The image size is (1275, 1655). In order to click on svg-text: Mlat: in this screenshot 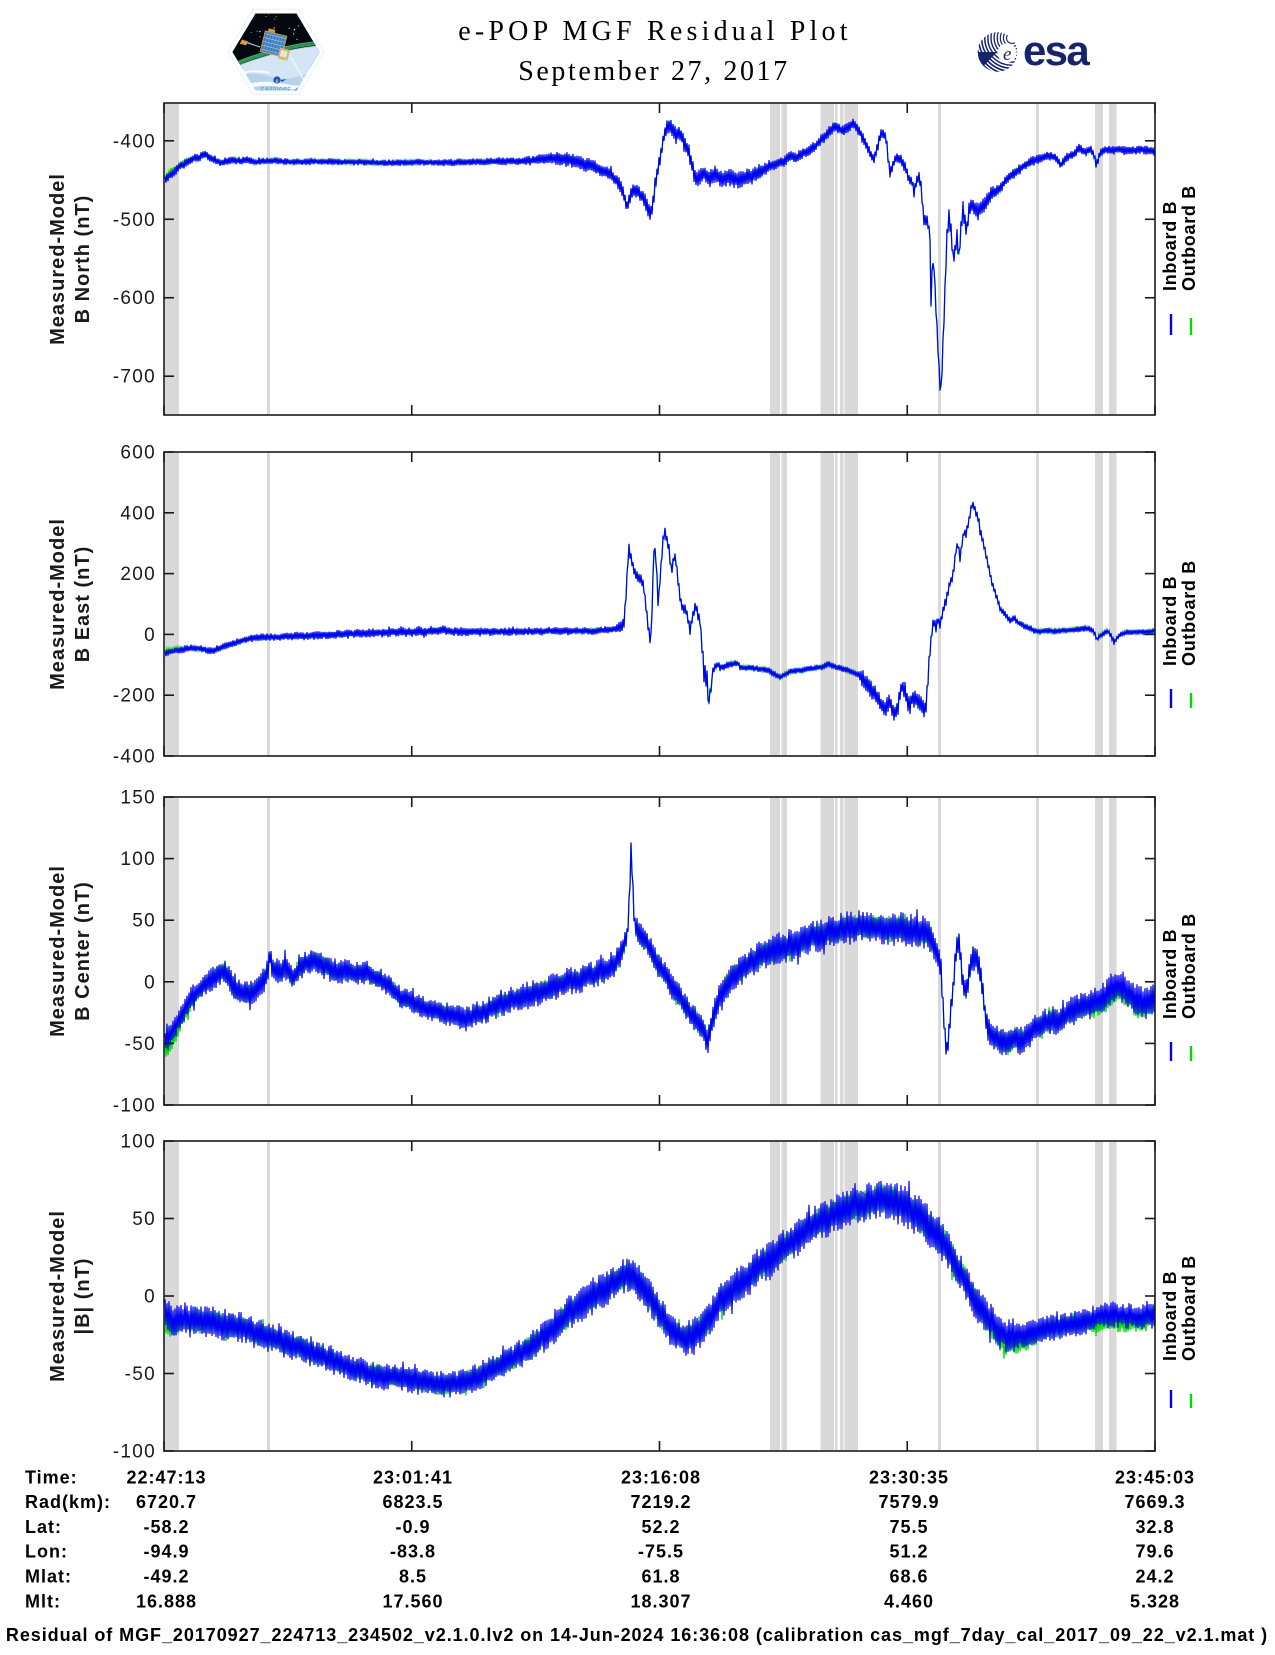, I will do `click(48, 1577)`.